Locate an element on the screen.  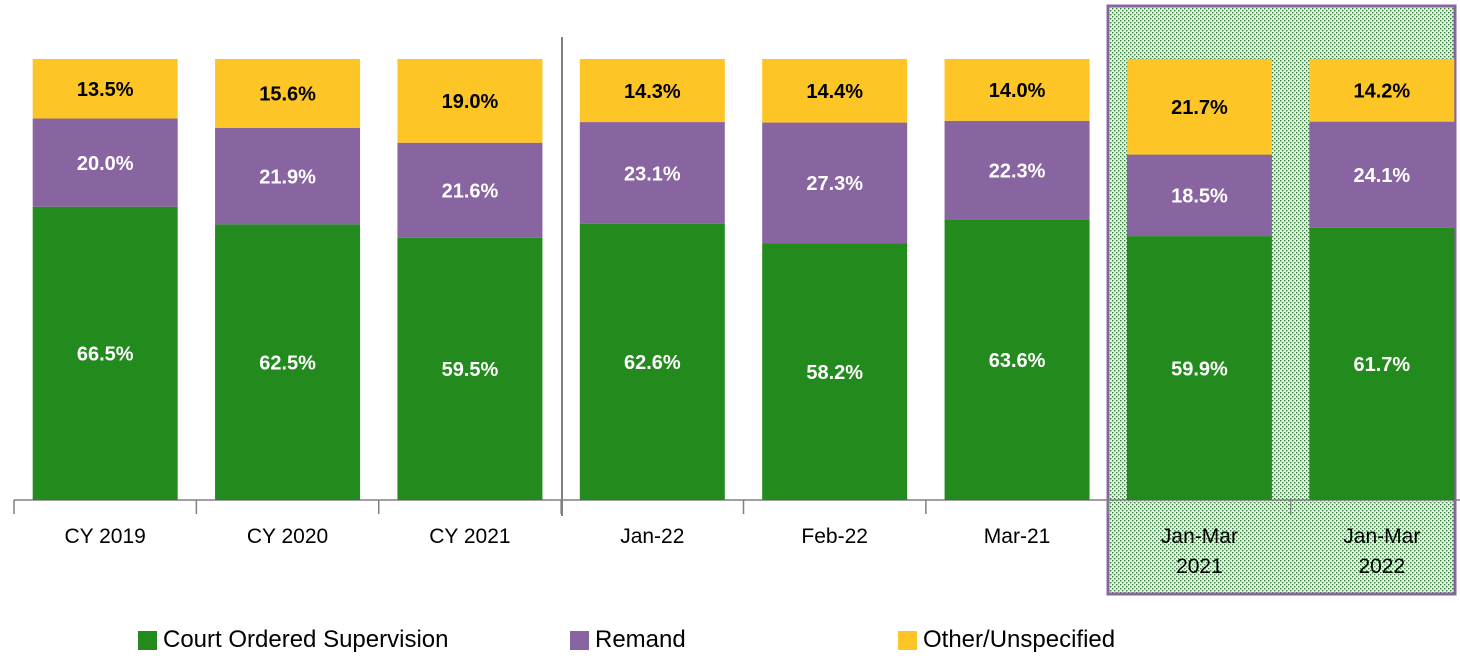
data-label: 14.0% is located at coordinates (1017, 91).